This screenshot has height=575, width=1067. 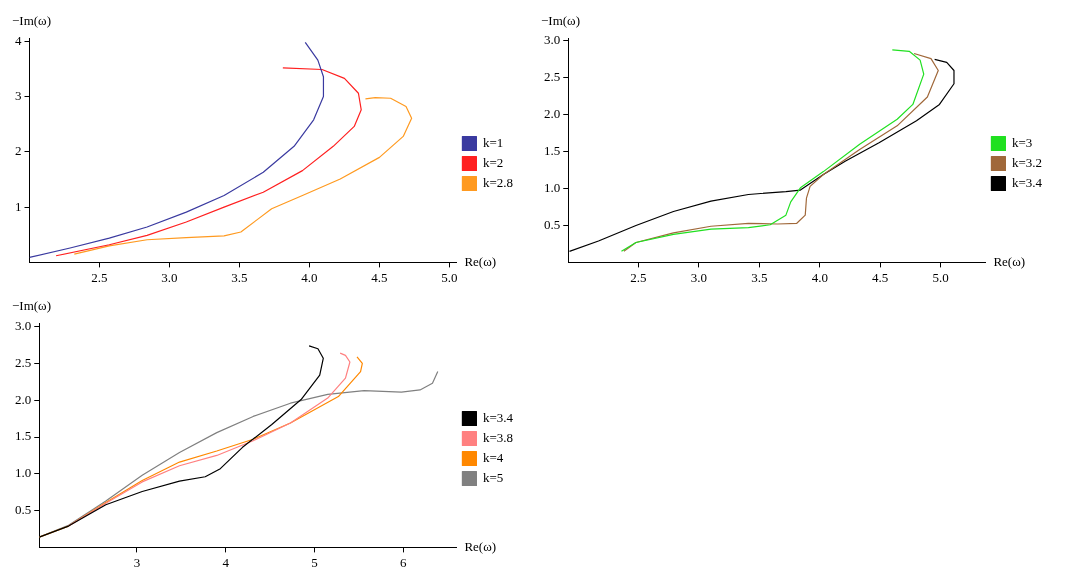 What do you see at coordinates (18, 206) in the screenshot?
I see `y-tick-label: 1` at bounding box center [18, 206].